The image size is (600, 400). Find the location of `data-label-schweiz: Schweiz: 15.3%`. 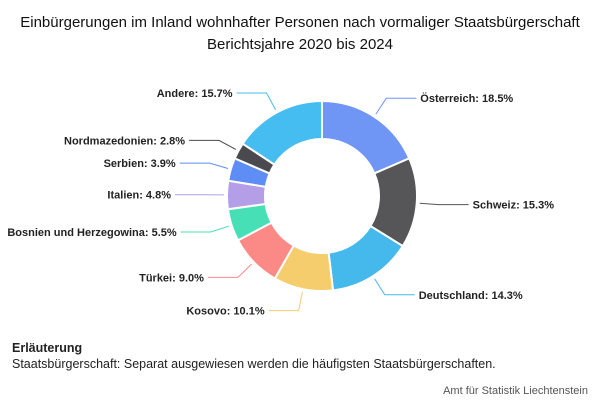

data-label-schweiz: Schweiz: 15.3% is located at coordinates (514, 206).